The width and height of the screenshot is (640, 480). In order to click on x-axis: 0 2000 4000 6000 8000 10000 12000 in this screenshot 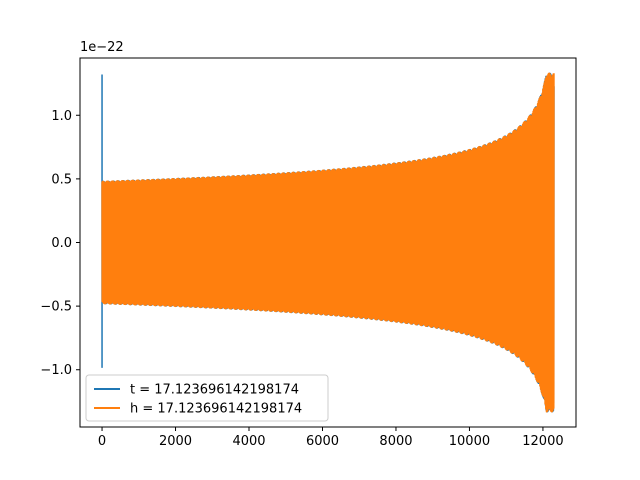, I will do `click(331, 438)`.